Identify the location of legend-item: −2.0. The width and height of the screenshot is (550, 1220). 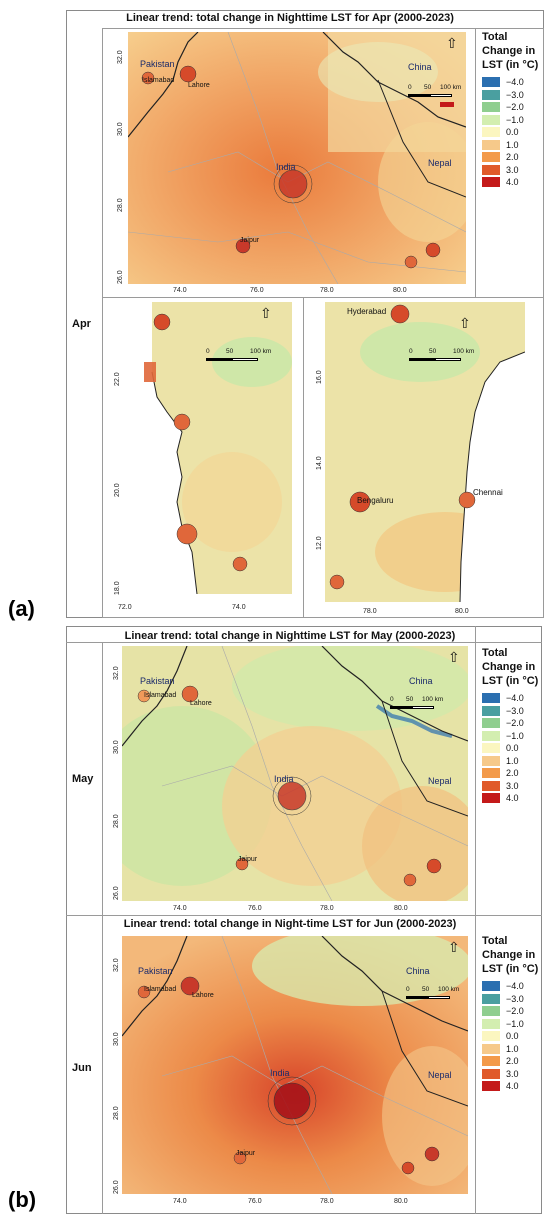
(513, 1011).